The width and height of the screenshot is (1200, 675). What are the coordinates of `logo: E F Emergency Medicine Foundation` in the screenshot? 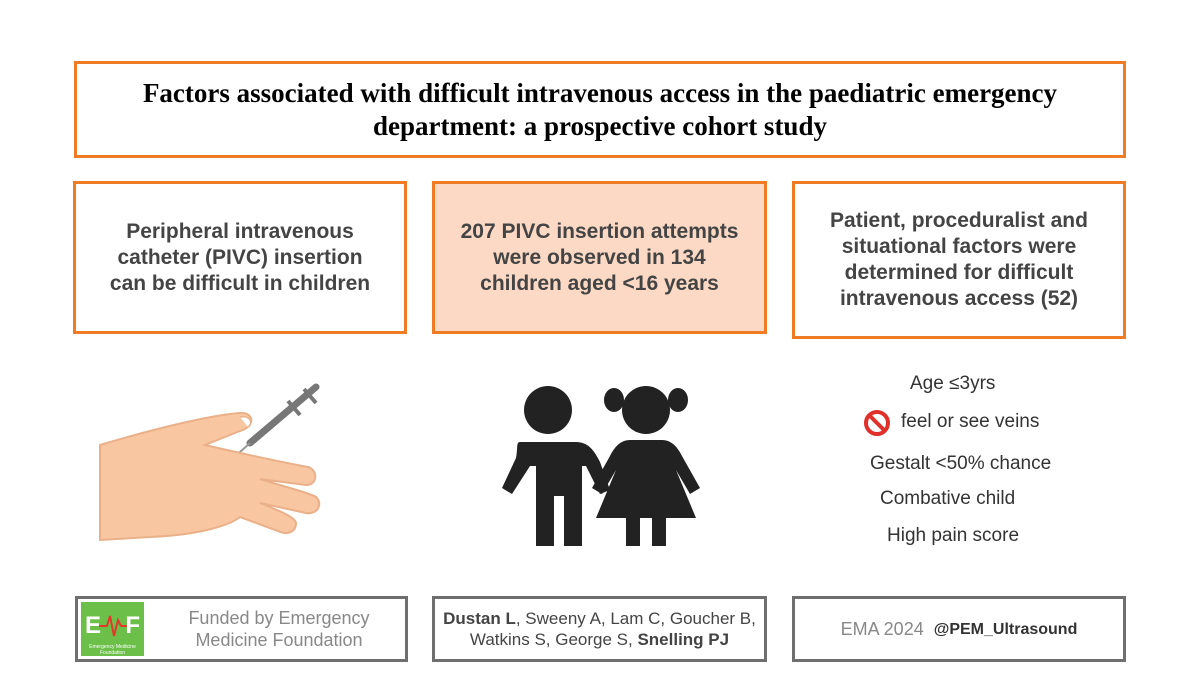 It's located at (112, 629).